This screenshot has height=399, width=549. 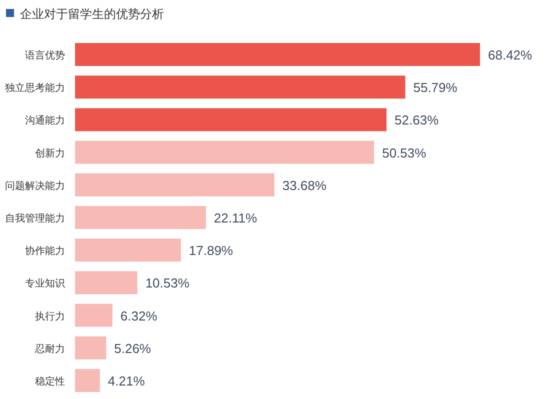 I want to click on y-tick-label: 忍耐力, so click(x=49, y=348).